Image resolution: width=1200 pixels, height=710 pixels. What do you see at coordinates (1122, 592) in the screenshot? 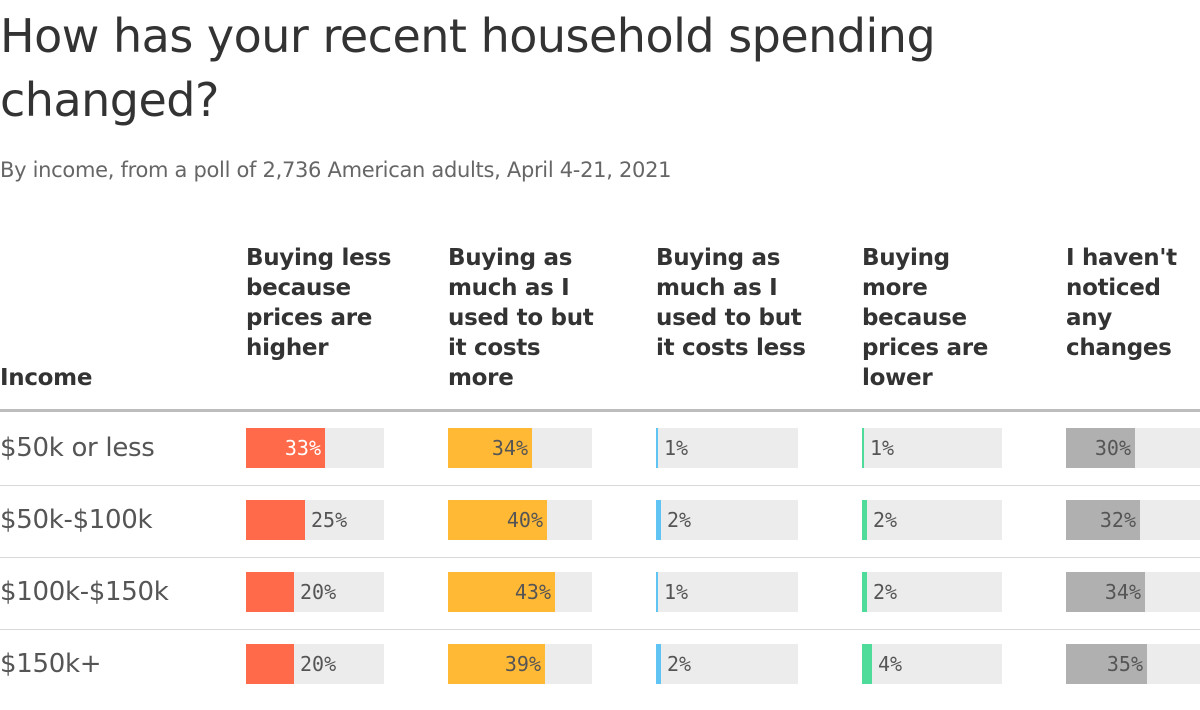
I see `data-label-no-change: 34%` at bounding box center [1122, 592].